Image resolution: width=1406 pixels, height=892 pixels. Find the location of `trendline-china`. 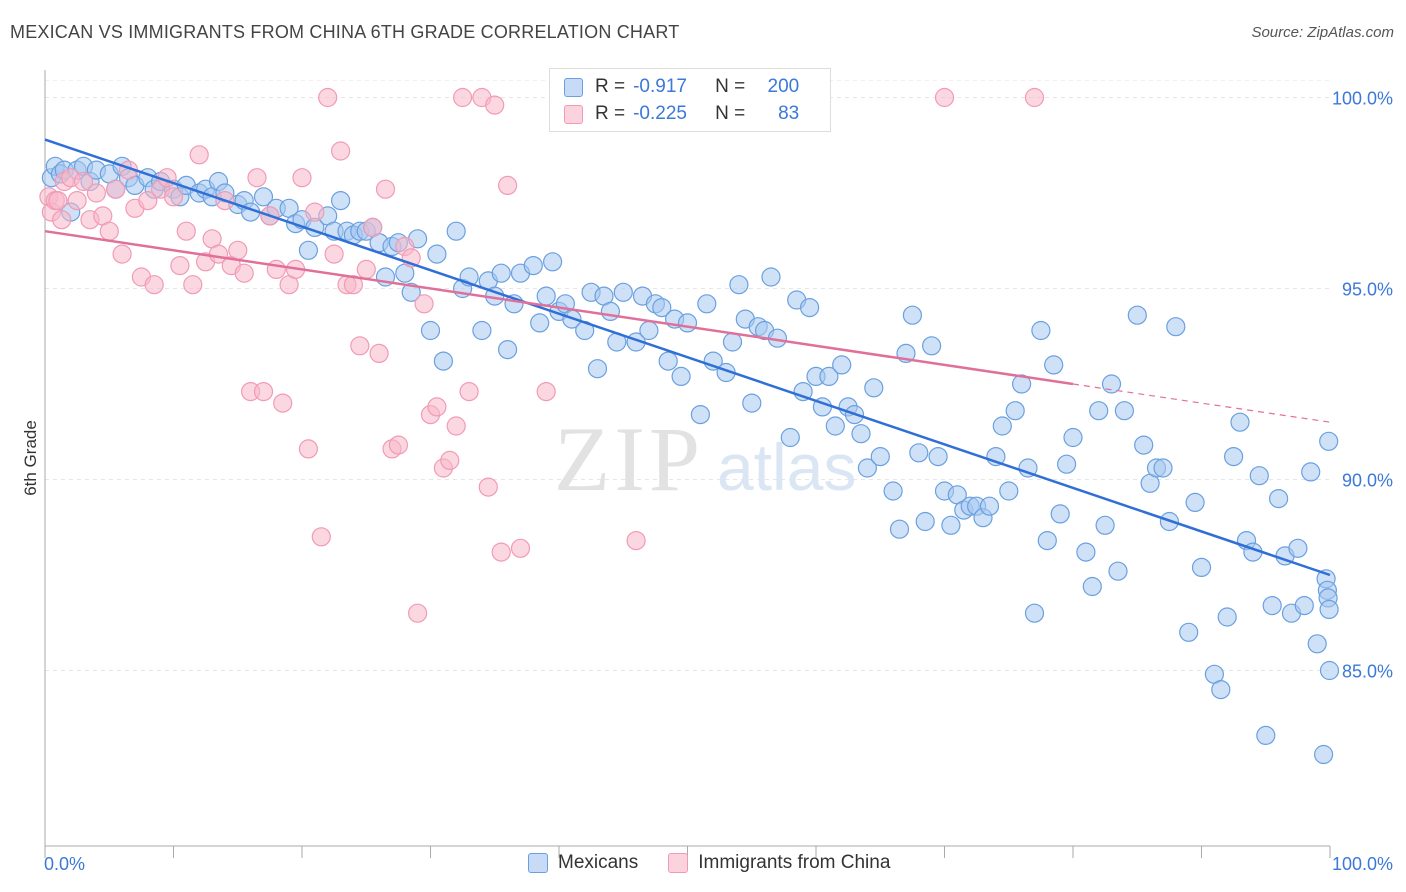

trendline-china is located at coordinates (559, 307).